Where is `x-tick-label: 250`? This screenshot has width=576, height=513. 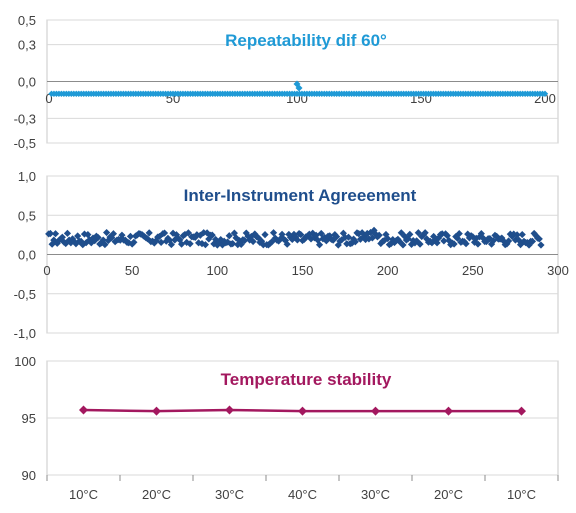 x-tick-label: 250 is located at coordinates (473, 270).